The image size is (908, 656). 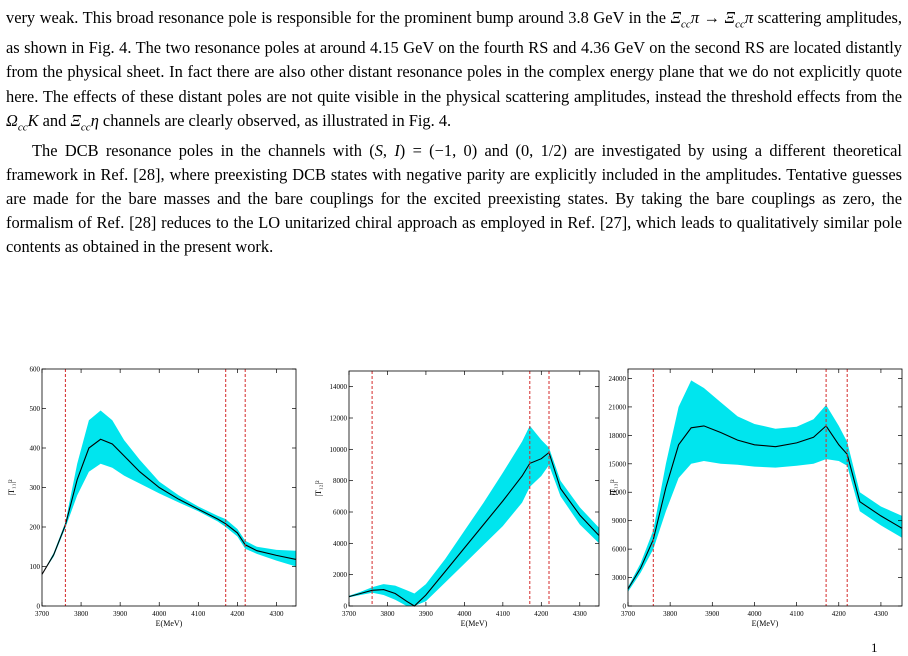 What do you see at coordinates (35, 409) in the screenshot?
I see `y-tick-label: 500` at bounding box center [35, 409].